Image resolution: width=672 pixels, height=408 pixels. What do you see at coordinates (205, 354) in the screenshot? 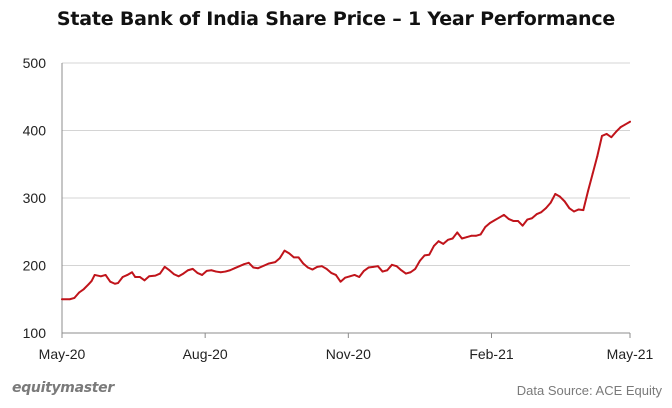
I see `x-tick-label-Aug-20: Aug-20` at bounding box center [205, 354].